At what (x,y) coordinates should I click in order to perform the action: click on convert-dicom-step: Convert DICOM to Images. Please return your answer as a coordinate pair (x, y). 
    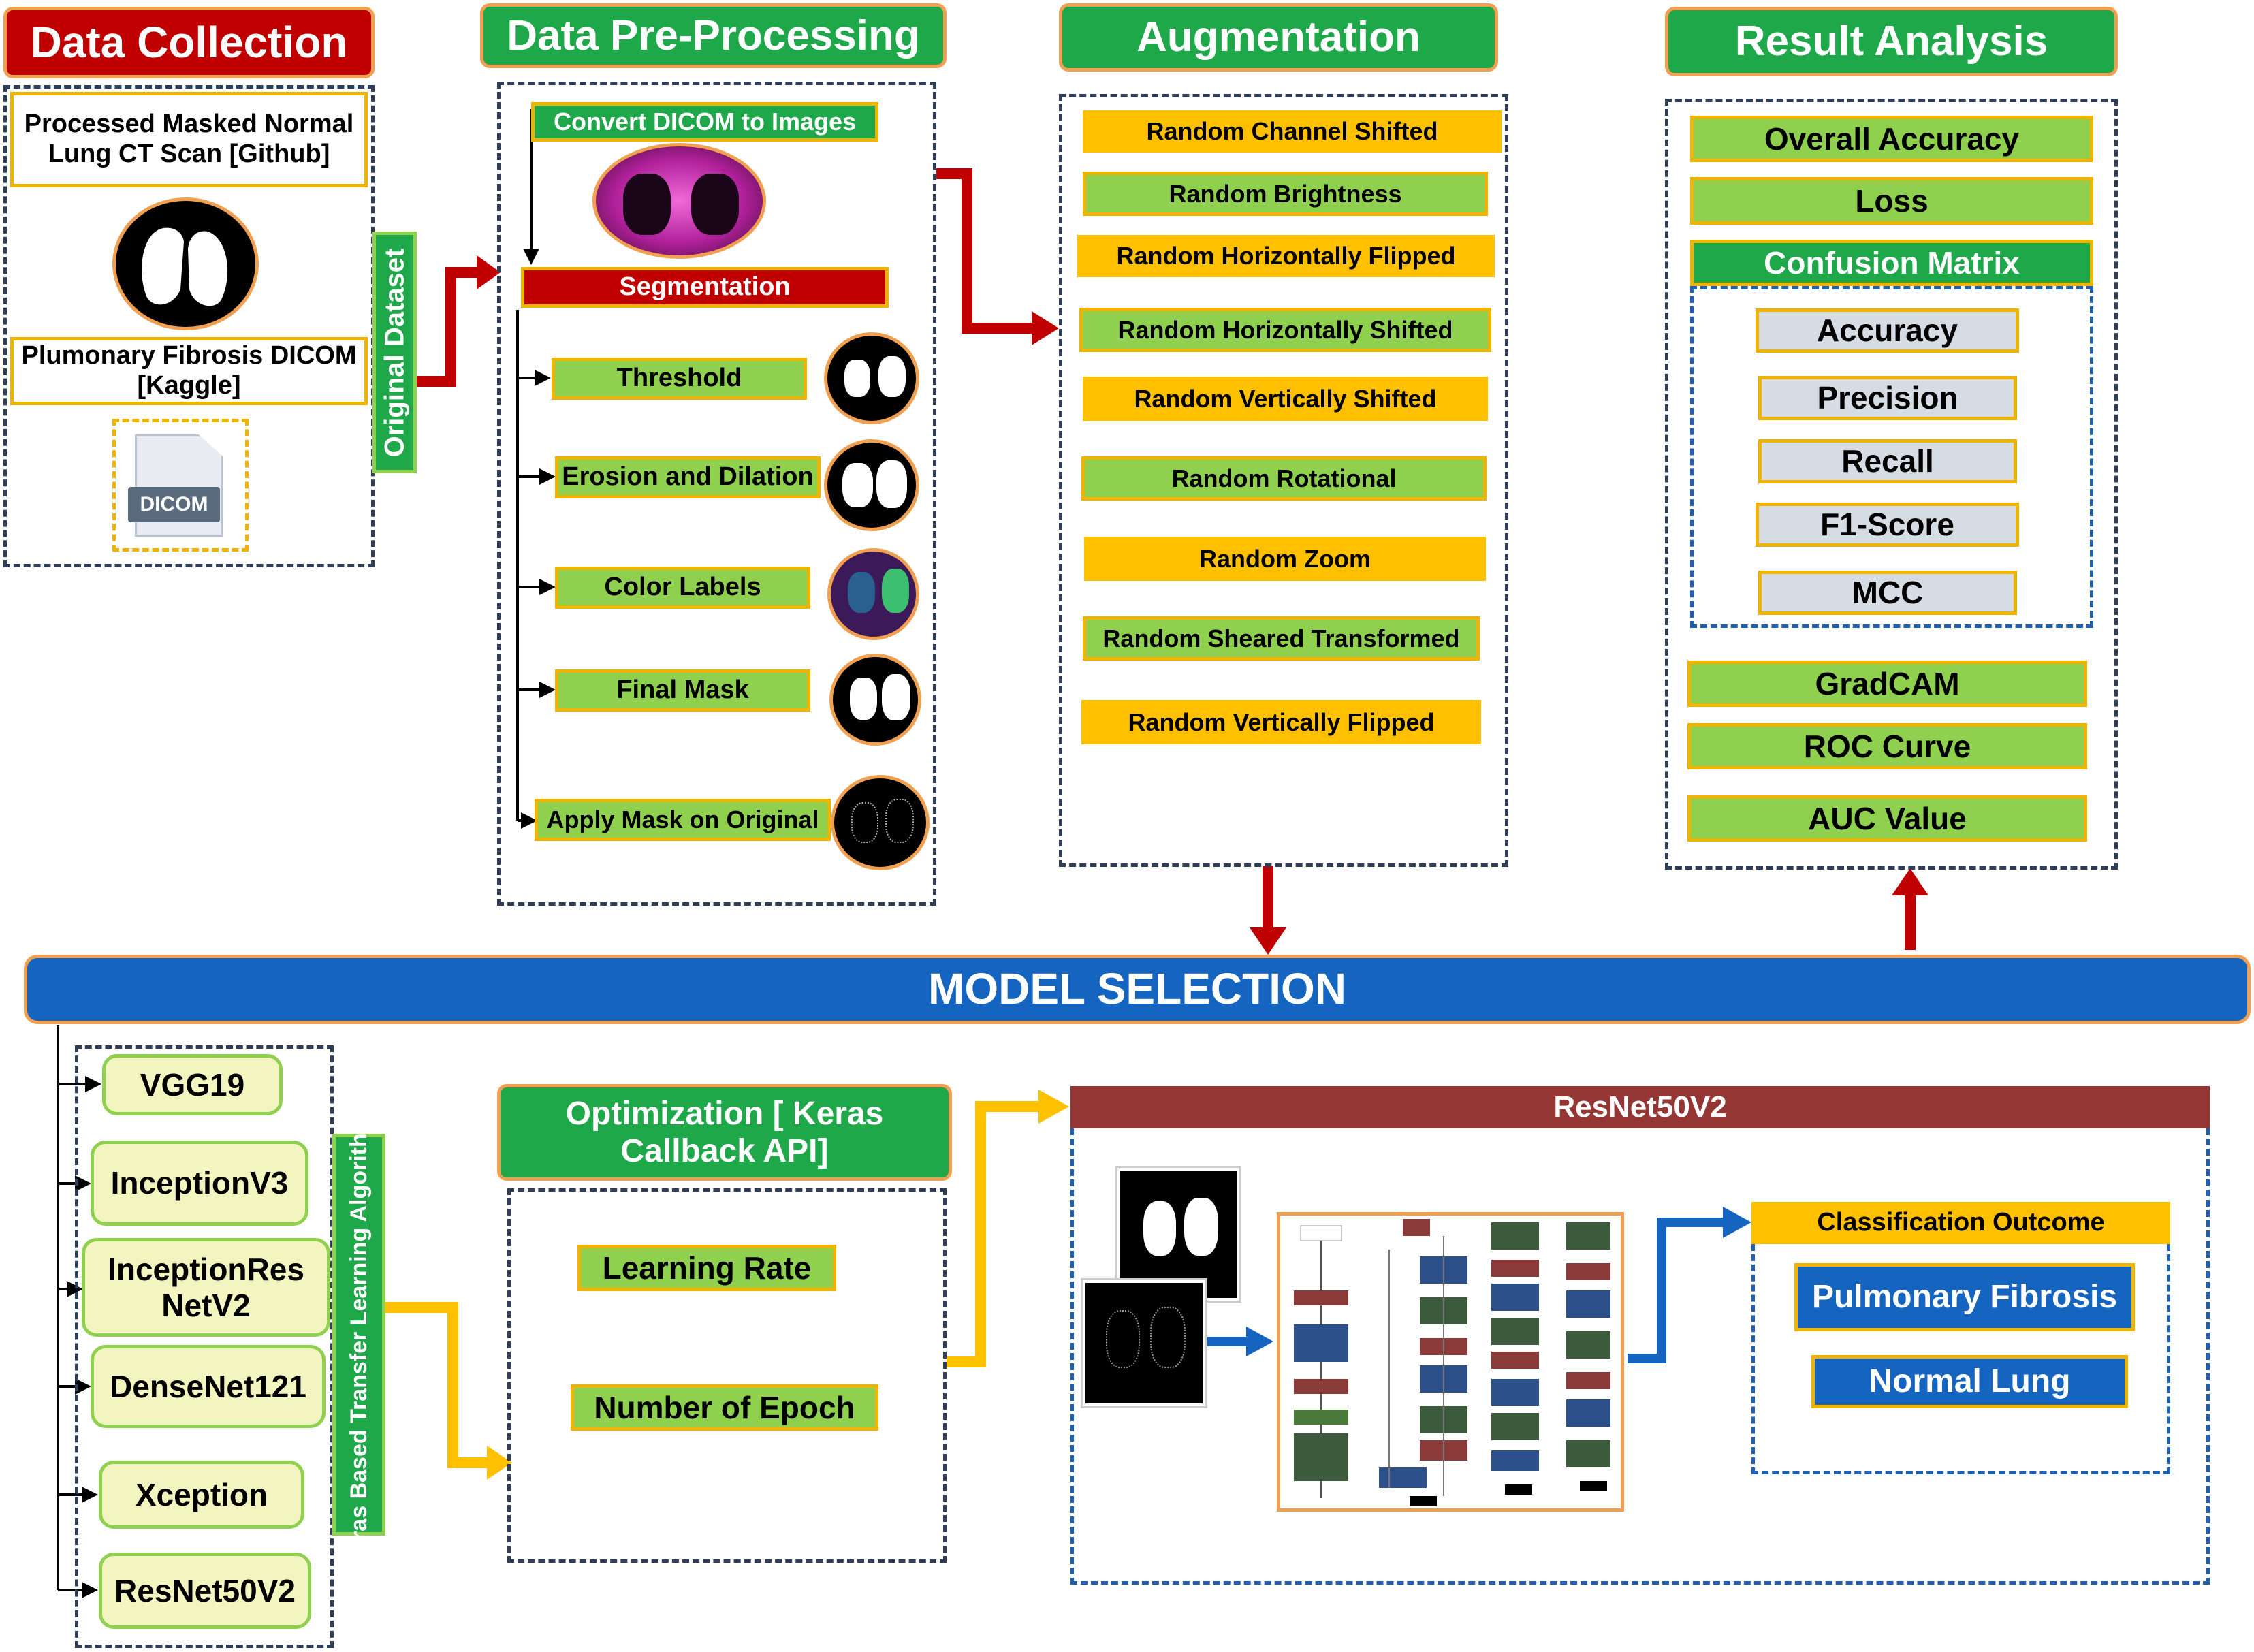
    Looking at the image, I should click on (704, 122).